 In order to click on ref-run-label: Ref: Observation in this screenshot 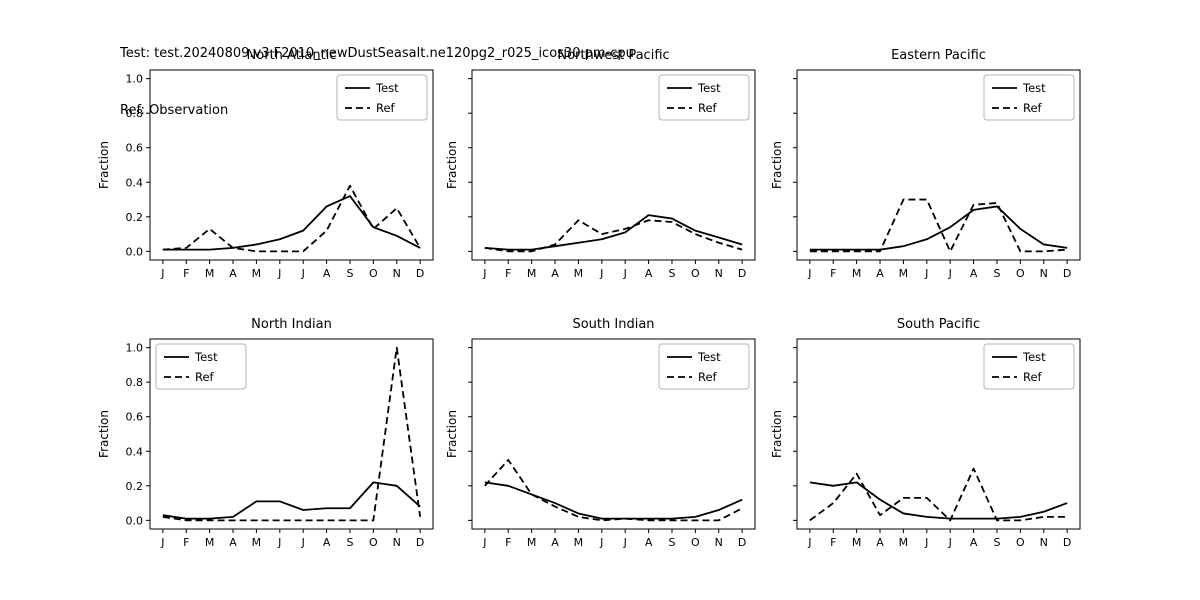, I will do `click(174, 110)`.